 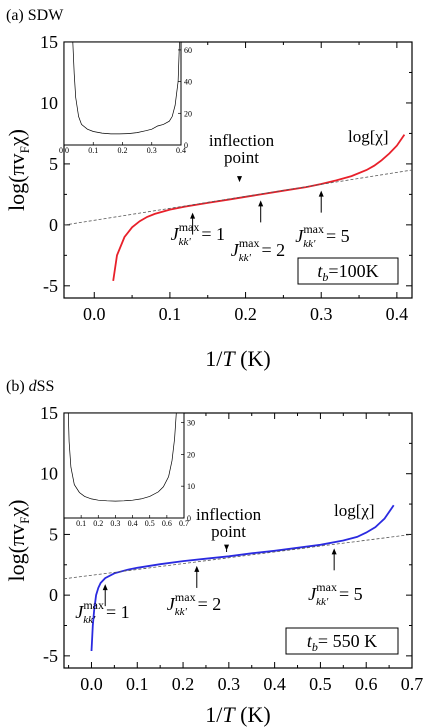 What do you see at coordinates (366, 684) in the screenshot?
I see `x-tick-label: 0.6` at bounding box center [366, 684].